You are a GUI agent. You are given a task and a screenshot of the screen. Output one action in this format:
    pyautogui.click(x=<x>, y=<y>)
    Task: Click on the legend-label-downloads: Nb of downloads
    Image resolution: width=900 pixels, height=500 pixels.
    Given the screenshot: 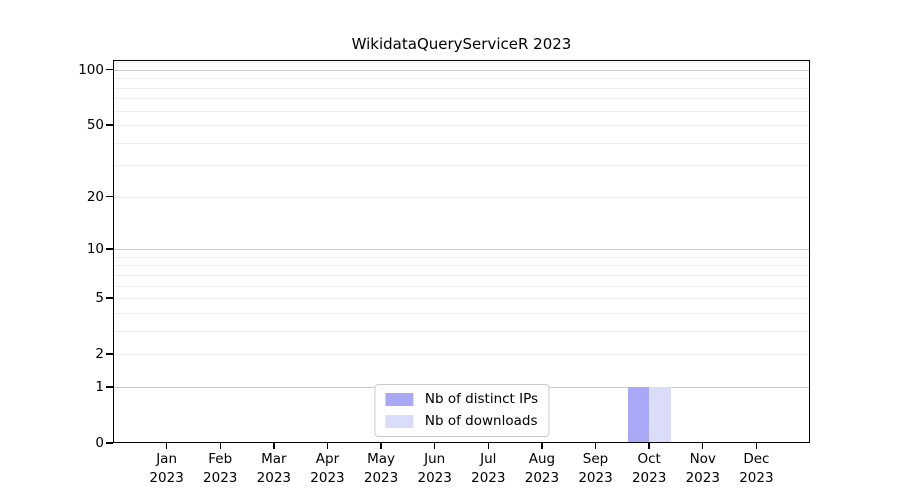 What is the action you would take?
    pyautogui.click(x=481, y=421)
    